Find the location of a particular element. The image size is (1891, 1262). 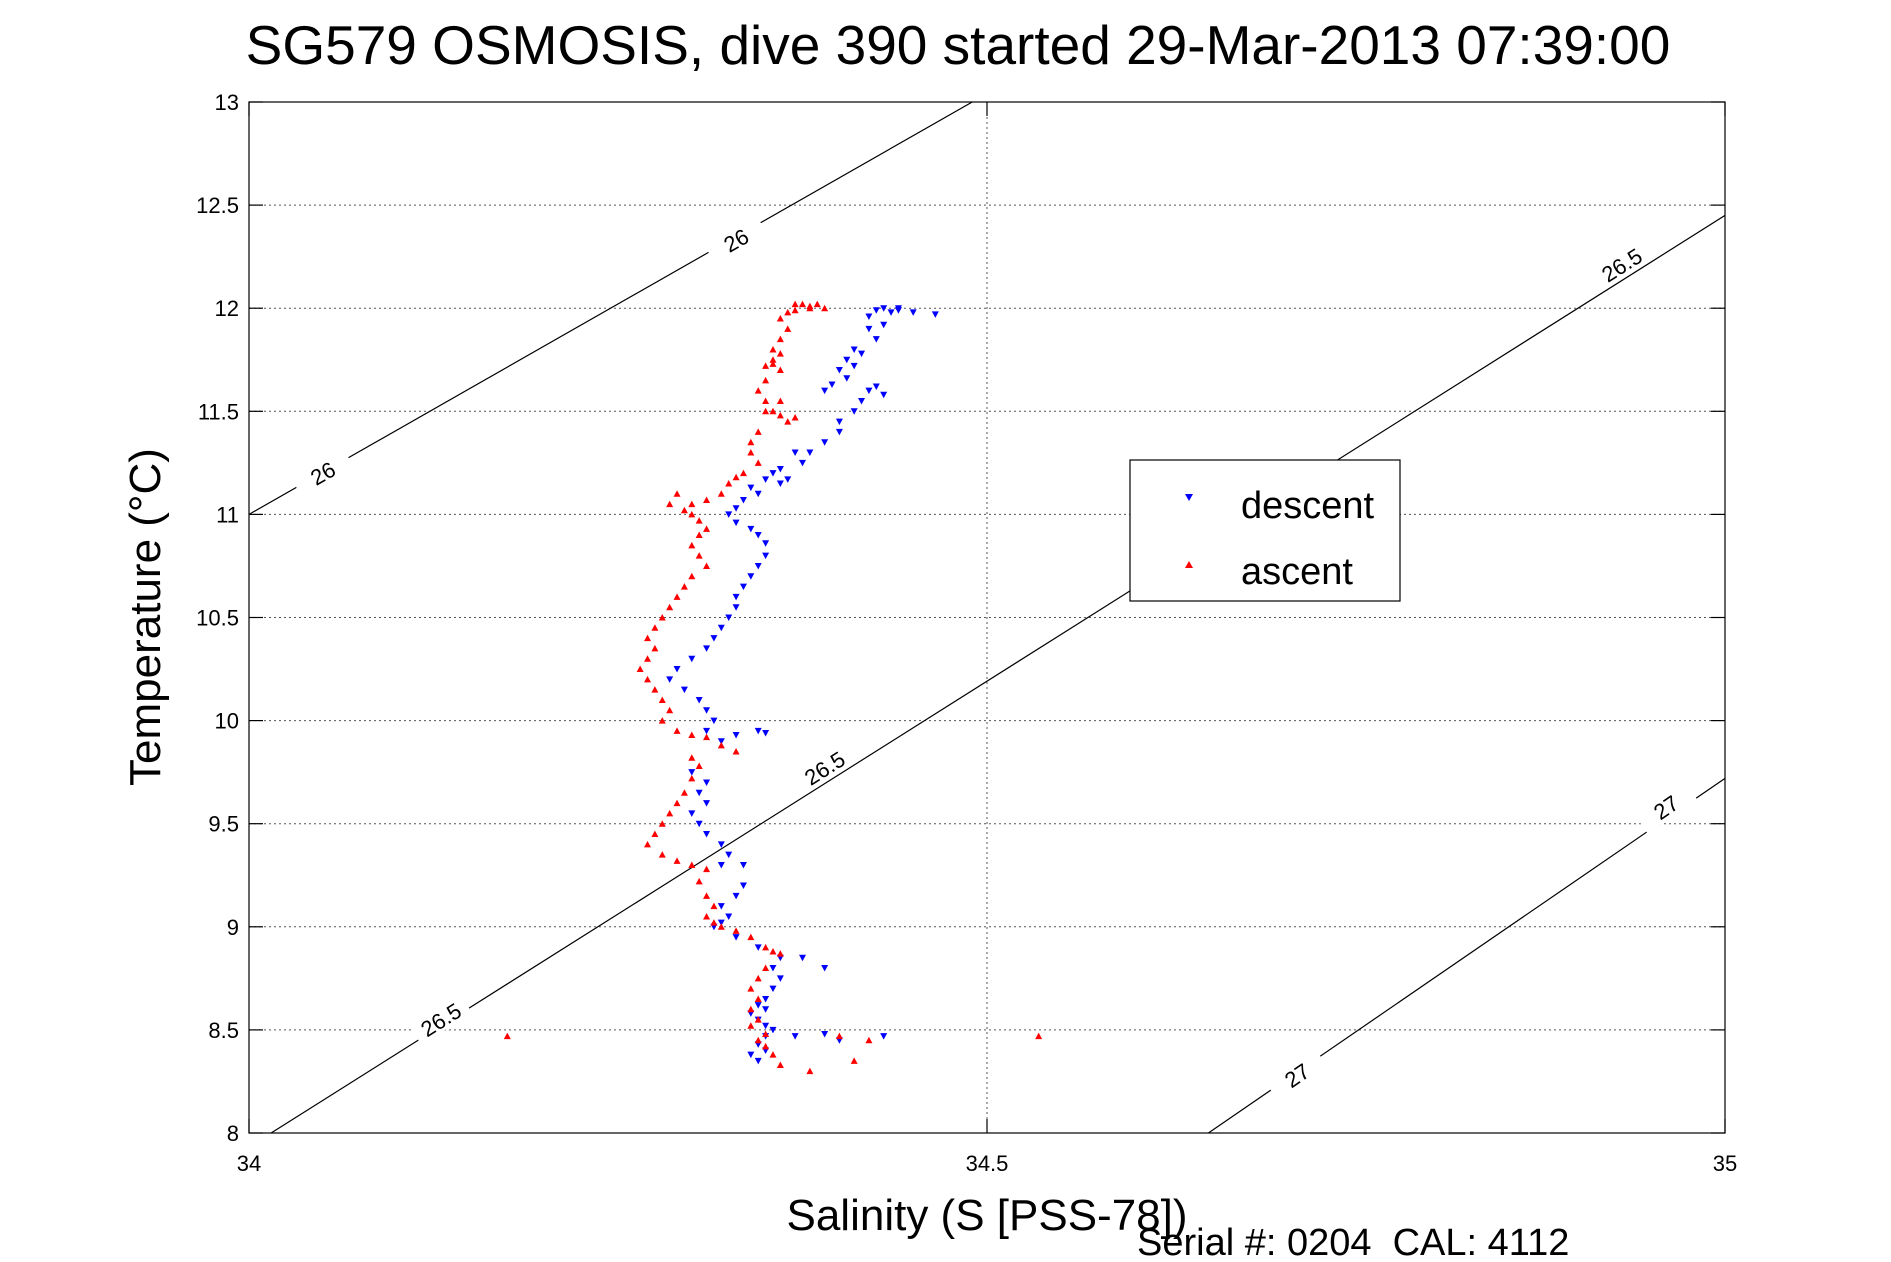

y-tick-label: 10 is located at coordinates (227, 721).